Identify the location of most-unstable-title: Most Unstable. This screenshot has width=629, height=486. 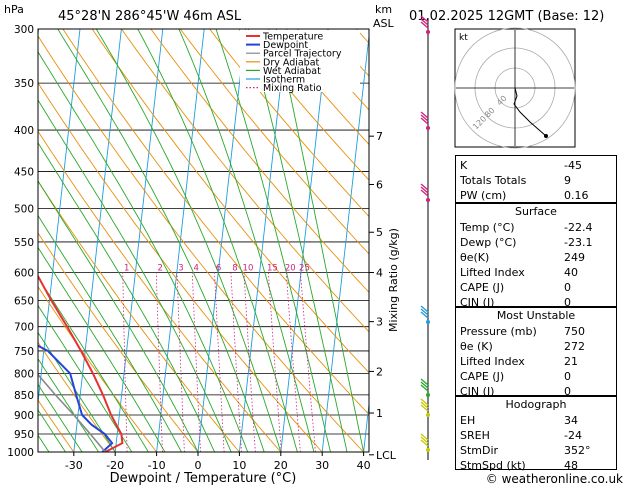
(536, 315).